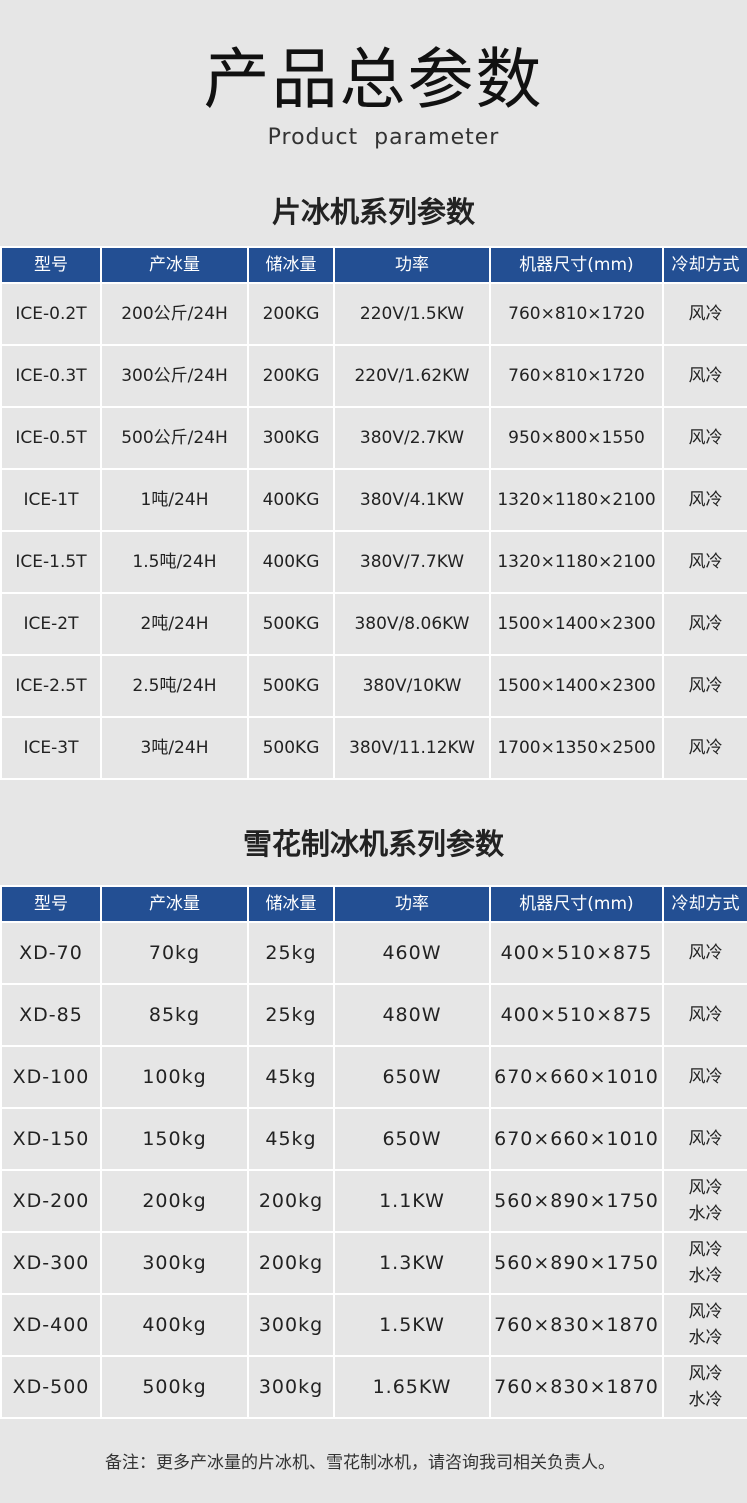 The height and width of the screenshot is (1503, 747). I want to click on table-cell: 200kg, so click(291, 1201).